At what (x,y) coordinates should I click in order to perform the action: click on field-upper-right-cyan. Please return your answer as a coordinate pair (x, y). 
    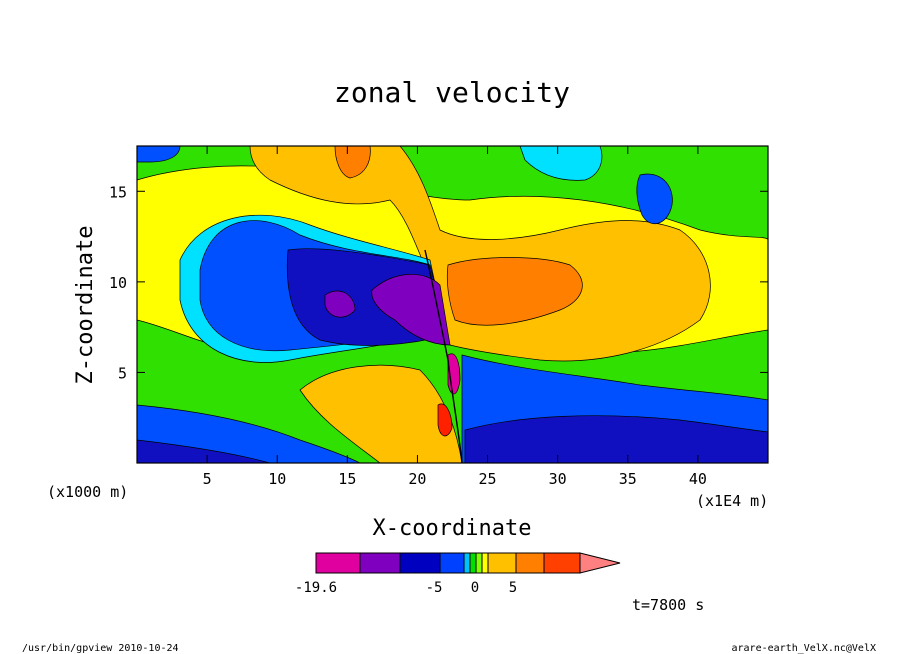
    Looking at the image, I should click on (561, 163).